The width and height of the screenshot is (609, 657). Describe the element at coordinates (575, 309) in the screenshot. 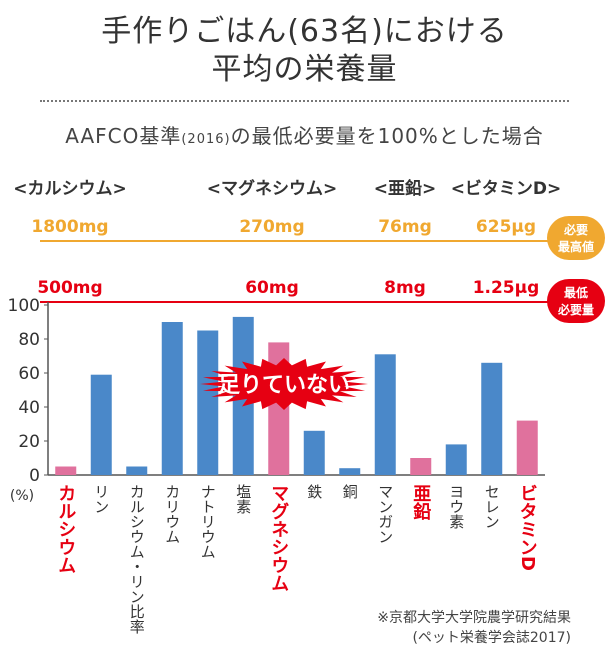

I see `min-legend-line2: 必要量` at that location.